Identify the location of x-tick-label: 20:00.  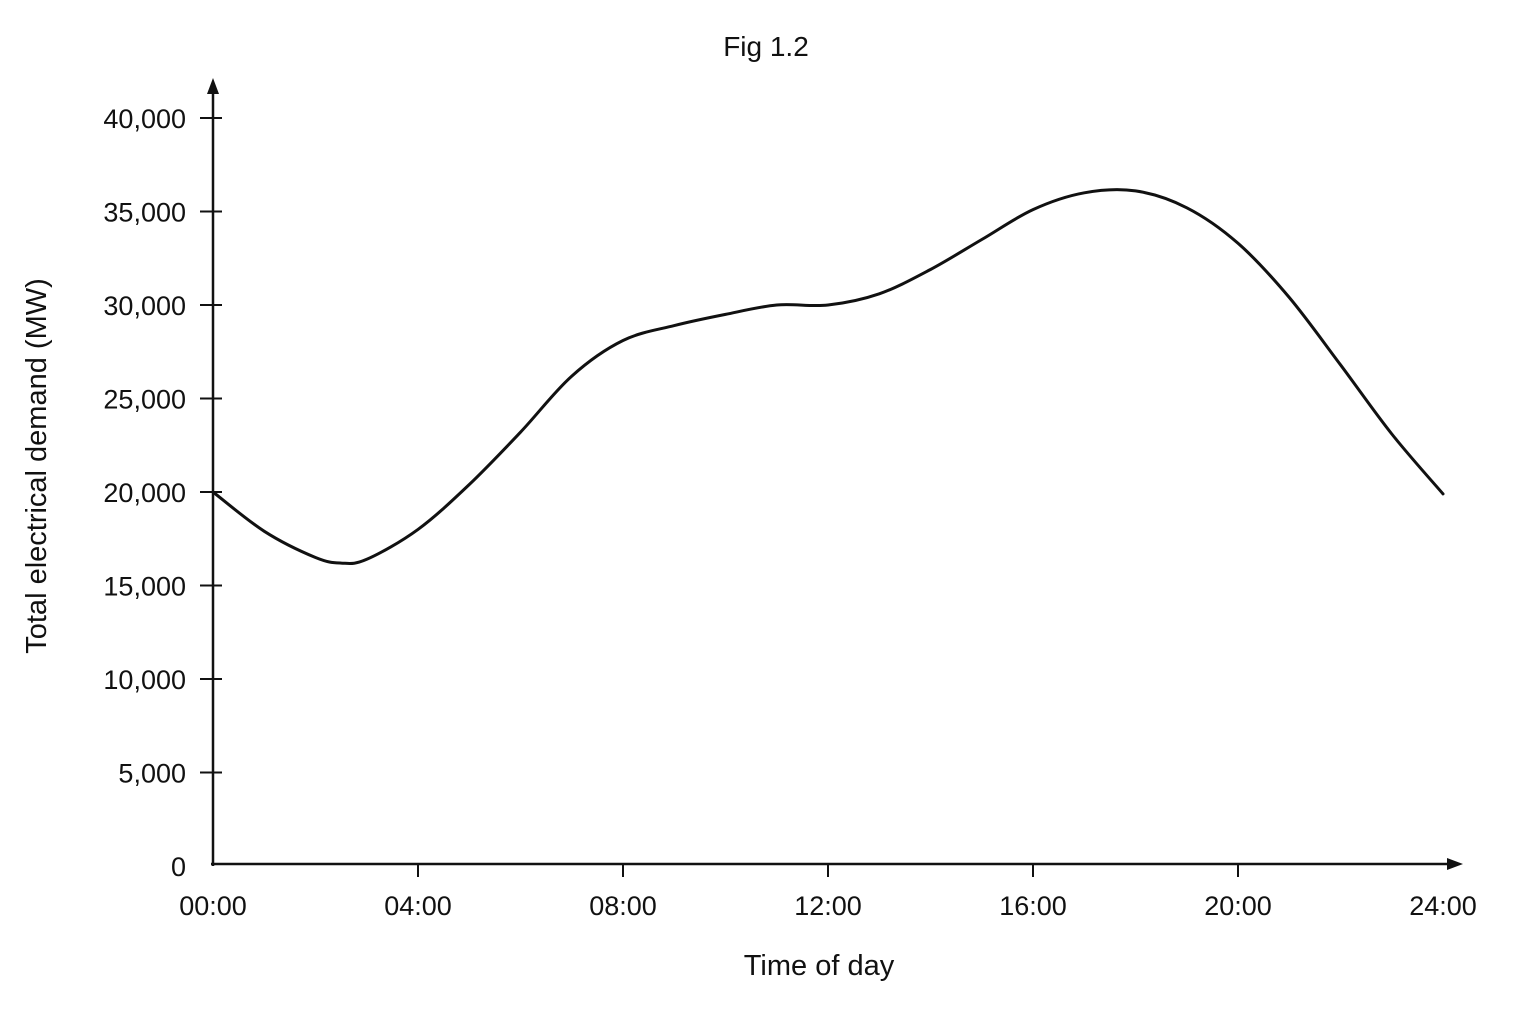
(1238, 906).